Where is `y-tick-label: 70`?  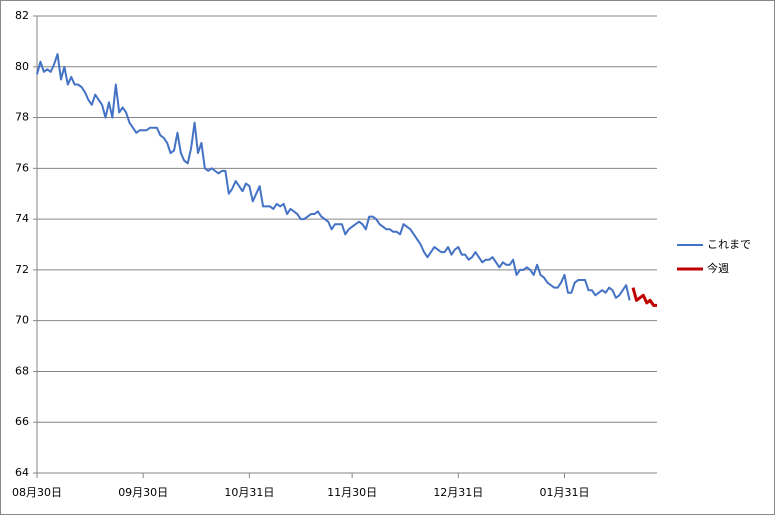 y-tick-label: 70 is located at coordinates (22, 320).